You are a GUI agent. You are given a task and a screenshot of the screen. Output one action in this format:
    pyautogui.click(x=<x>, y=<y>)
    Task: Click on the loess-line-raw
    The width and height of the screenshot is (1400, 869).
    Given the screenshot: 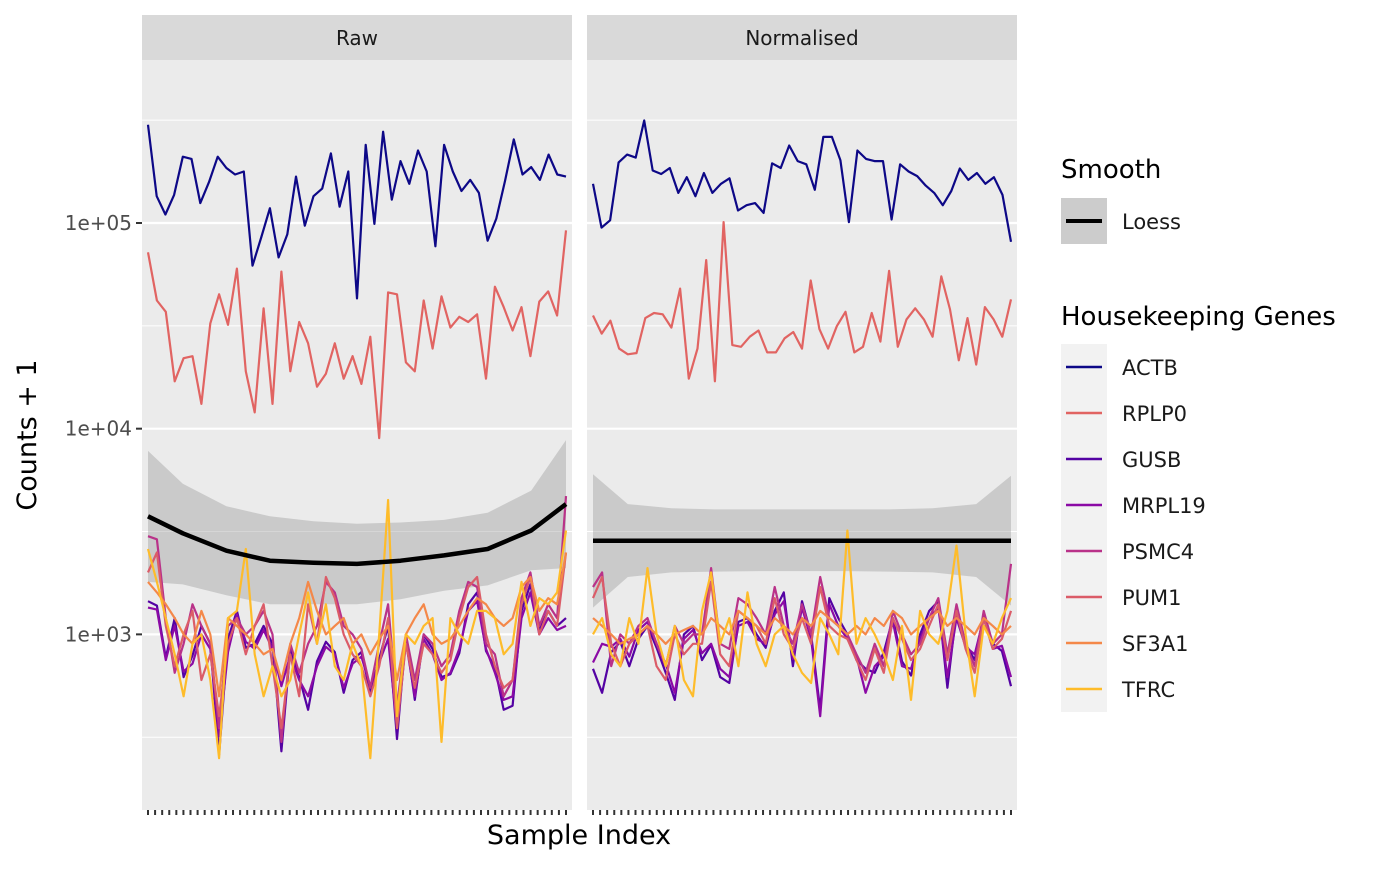 What is the action you would take?
    pyautogui.click(x=357, y=534)
    